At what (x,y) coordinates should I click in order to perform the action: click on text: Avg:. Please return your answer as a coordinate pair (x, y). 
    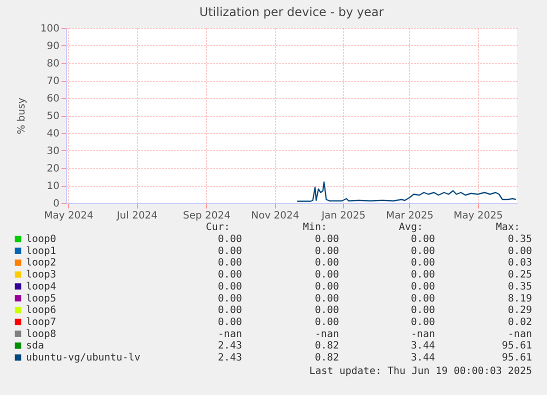
    Looking at the image, I should click on (410, 227).